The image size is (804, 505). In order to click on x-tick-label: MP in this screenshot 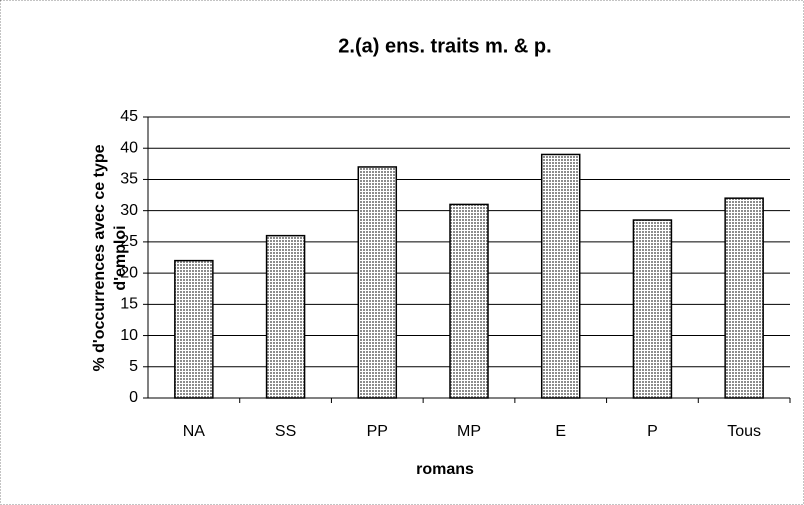, I will do `click(469, 431)`.